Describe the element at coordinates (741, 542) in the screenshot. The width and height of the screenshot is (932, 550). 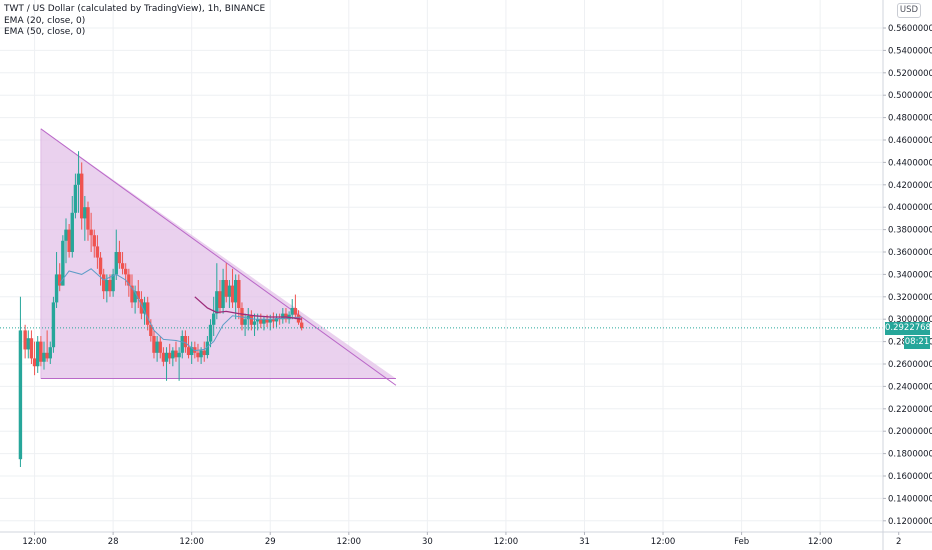
I see `time-tick-label: Feb` at that location.